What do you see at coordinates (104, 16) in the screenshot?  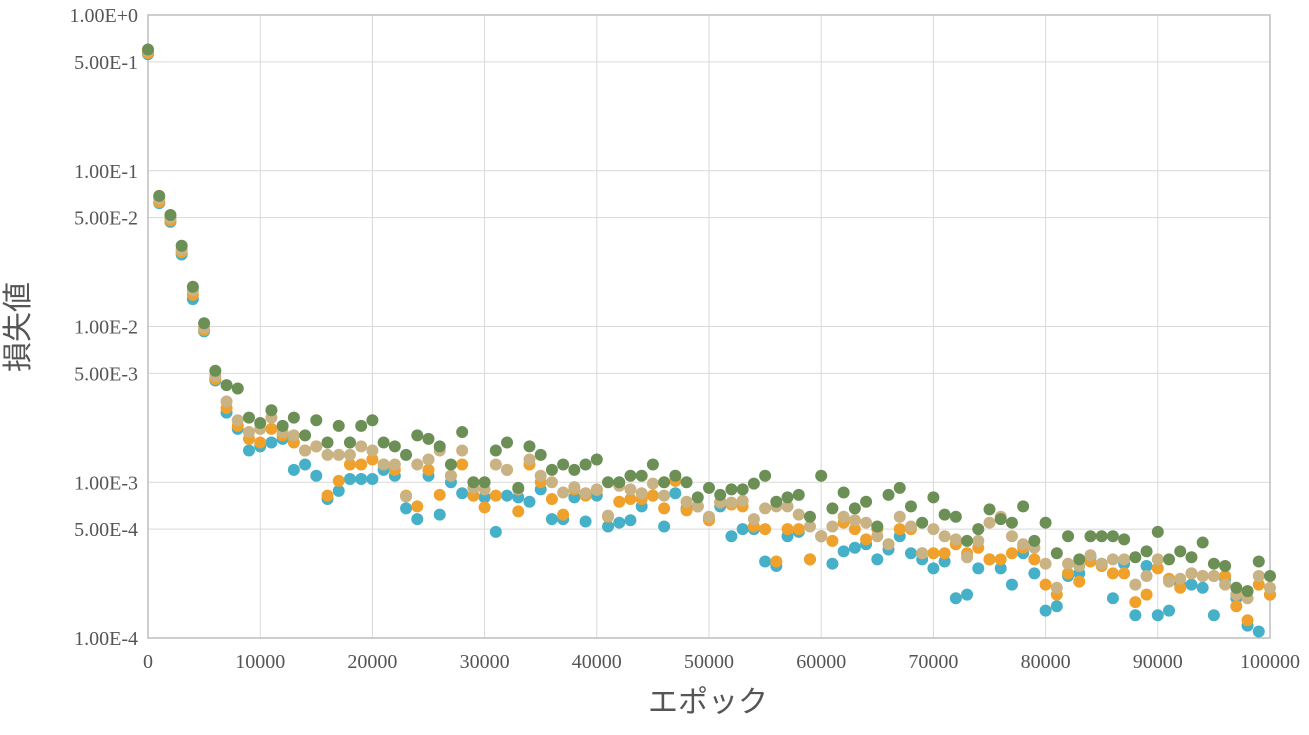 I see `y-tick-label: 1.00E+0` at bounding box center [104, 16].